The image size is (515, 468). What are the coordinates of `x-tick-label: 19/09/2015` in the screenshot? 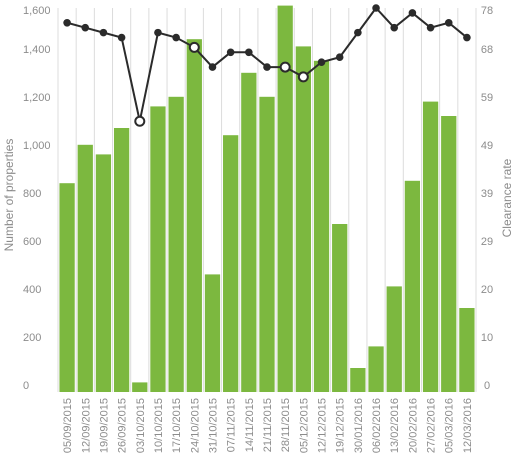 It's located at (104, 425).